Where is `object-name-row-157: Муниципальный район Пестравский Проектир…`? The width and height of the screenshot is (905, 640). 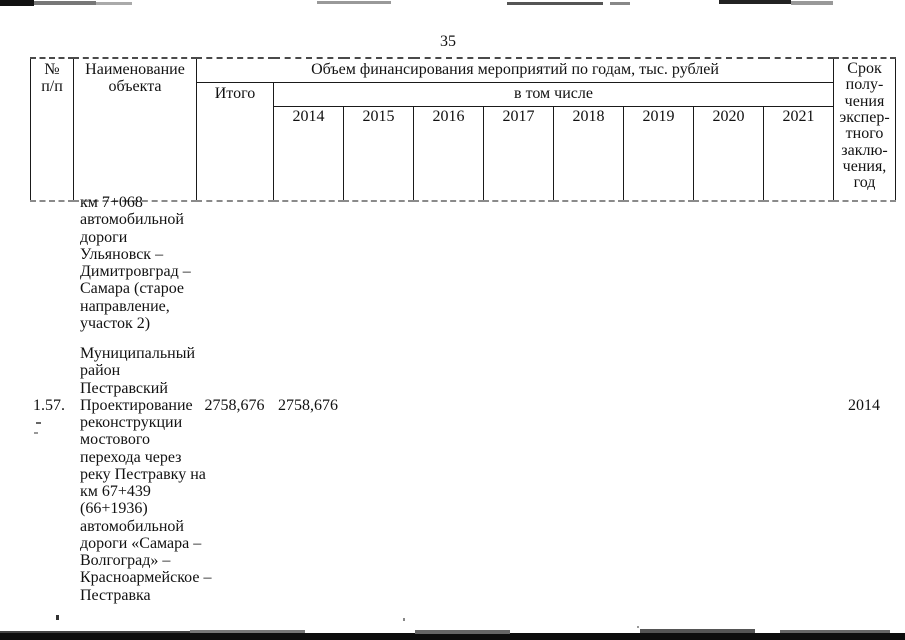 object-name-row-157: Муниципальный район Пестравский Проектир… is located at coordinates (146, 474).